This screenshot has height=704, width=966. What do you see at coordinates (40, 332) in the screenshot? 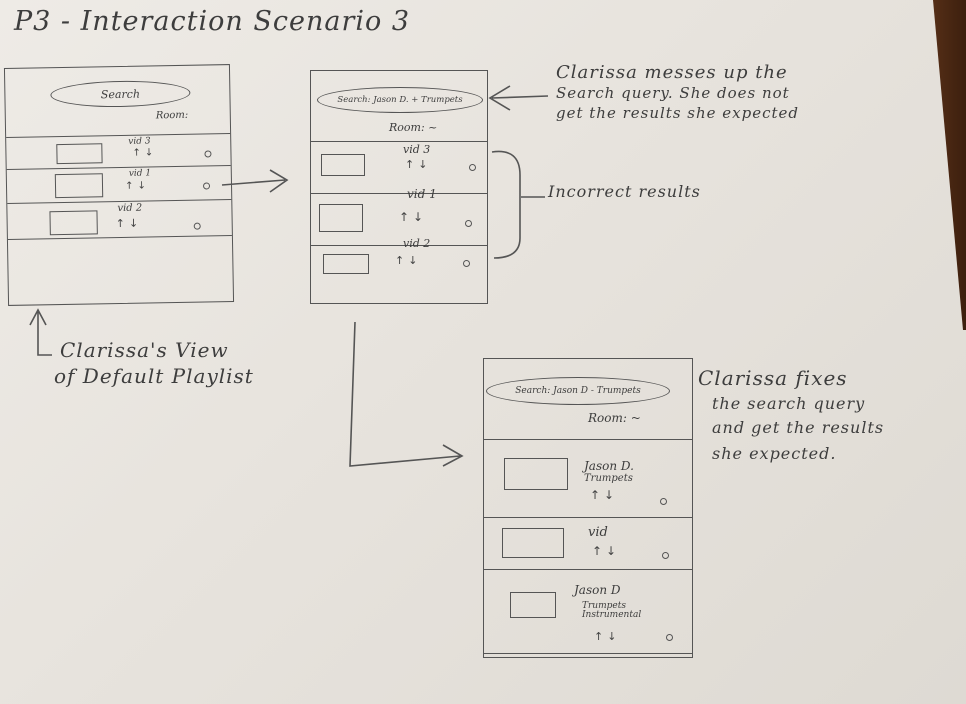
I see `default-view-arrow` at bounding box center [40, 332].